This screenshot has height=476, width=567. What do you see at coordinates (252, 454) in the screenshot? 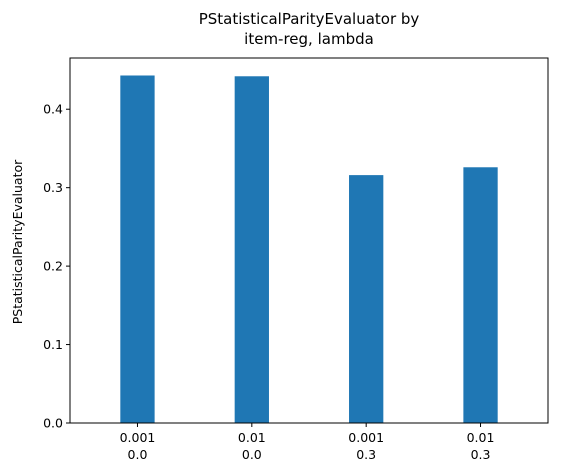
I see `x-tick-label-1-line-2: 0.0` at bounding box center [252, 454].